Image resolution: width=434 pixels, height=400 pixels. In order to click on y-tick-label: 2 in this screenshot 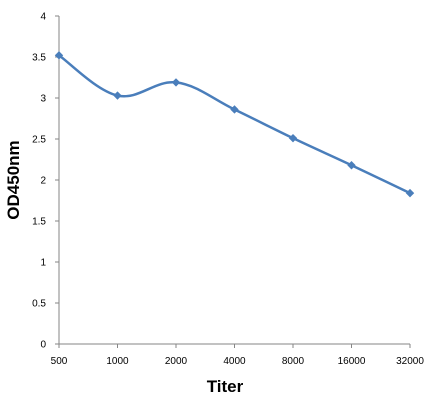, I will do `click(43, 181)`.